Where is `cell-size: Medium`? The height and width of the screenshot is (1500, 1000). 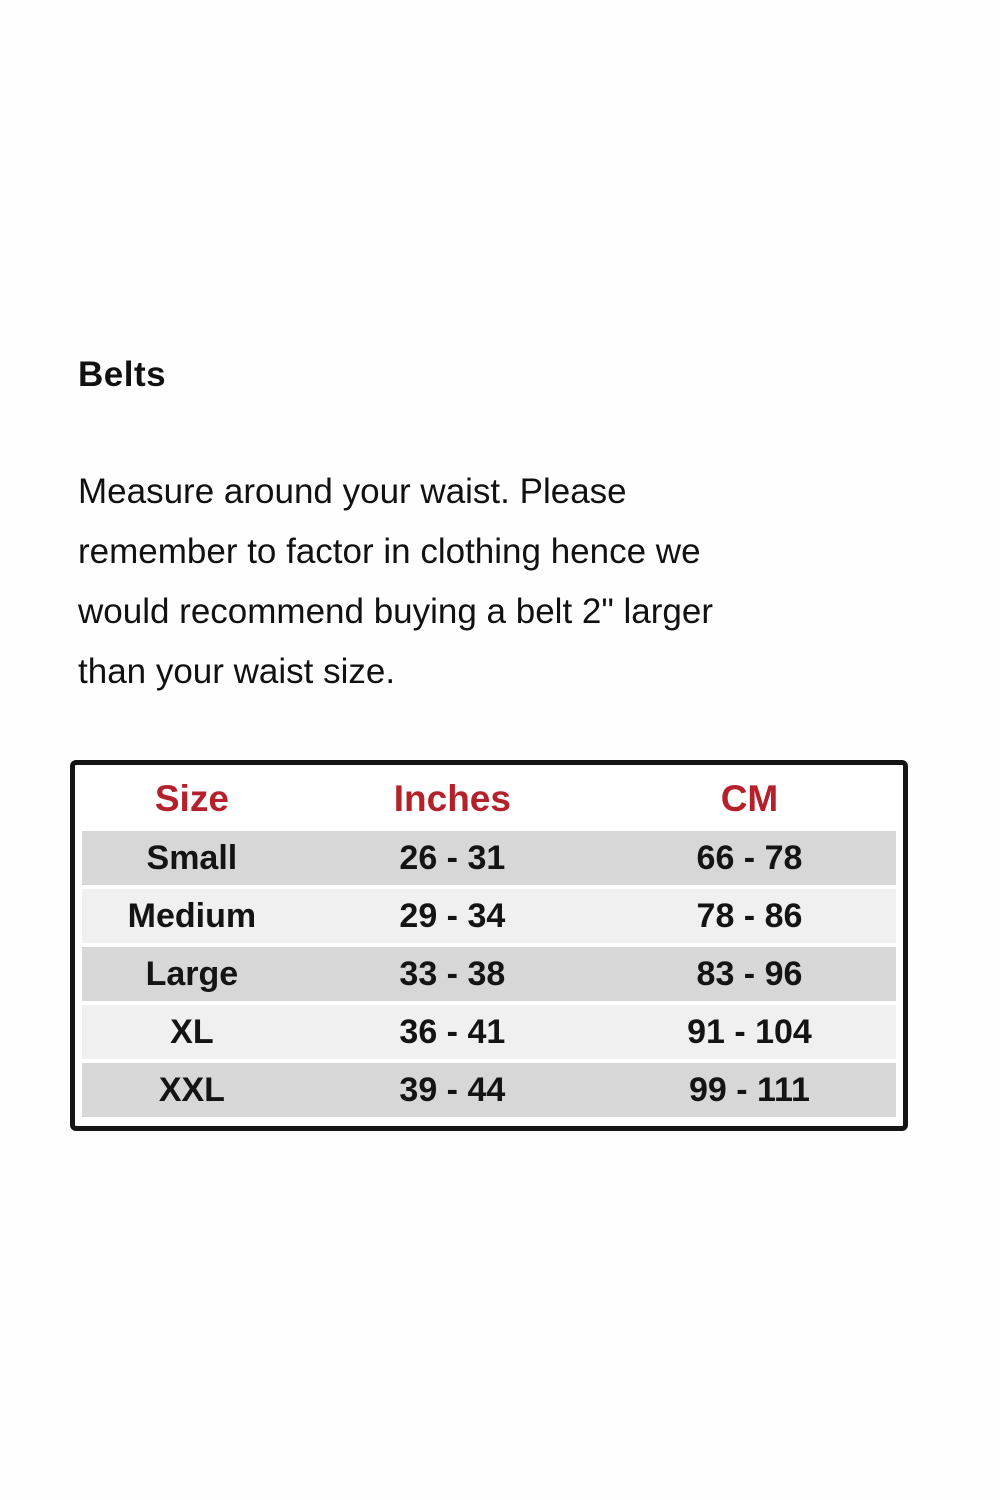
cell-size: Medium is located at coordinates (192, 916).